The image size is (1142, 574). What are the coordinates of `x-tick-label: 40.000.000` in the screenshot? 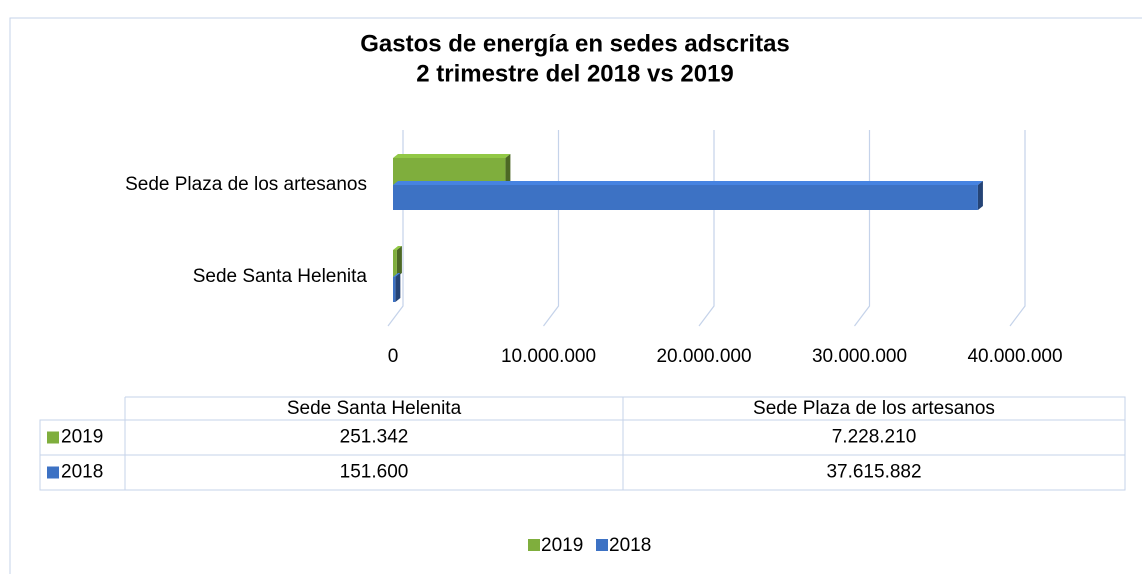 It's located at (1014, 356).